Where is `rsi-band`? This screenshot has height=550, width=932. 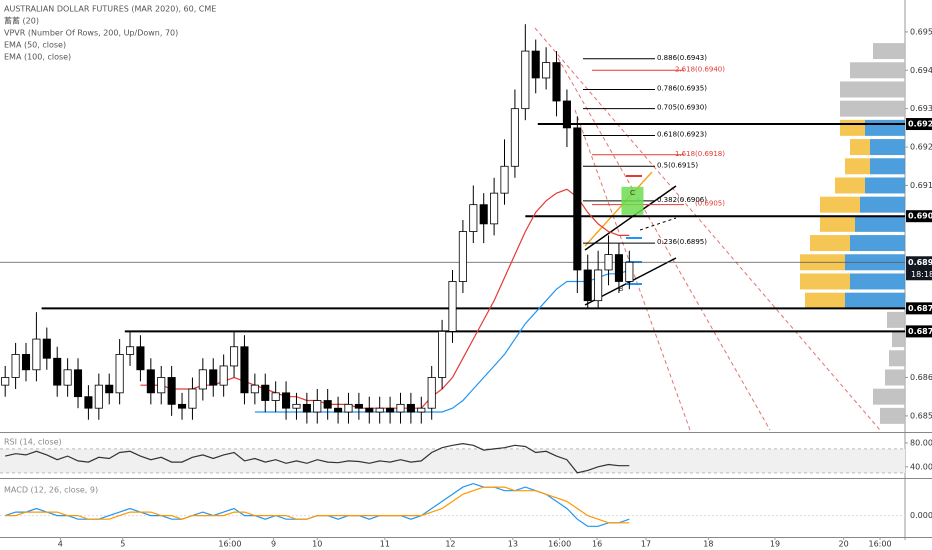 rsi-band is located at coordinates (452, 460).